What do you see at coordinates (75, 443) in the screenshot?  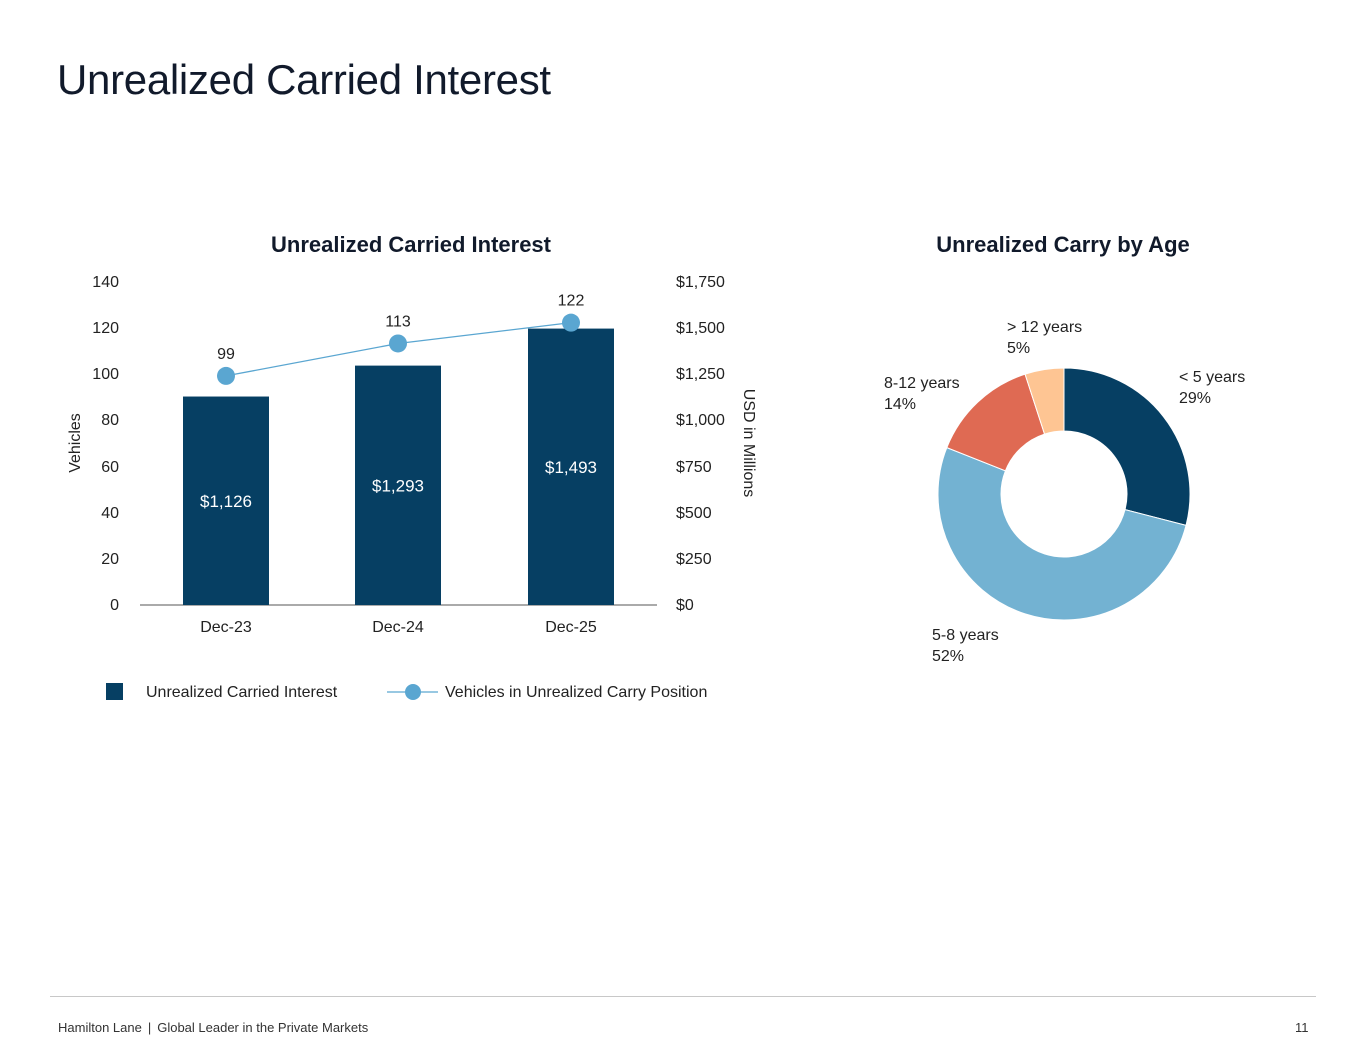 I see `y-axis-title: Vehicles` at bounding box center [75, 443].